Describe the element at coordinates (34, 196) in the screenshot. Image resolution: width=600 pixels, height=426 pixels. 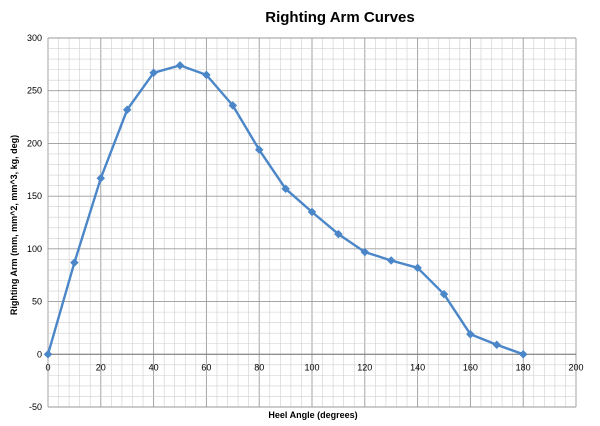
I see `y-tick-label: 150` at that location.